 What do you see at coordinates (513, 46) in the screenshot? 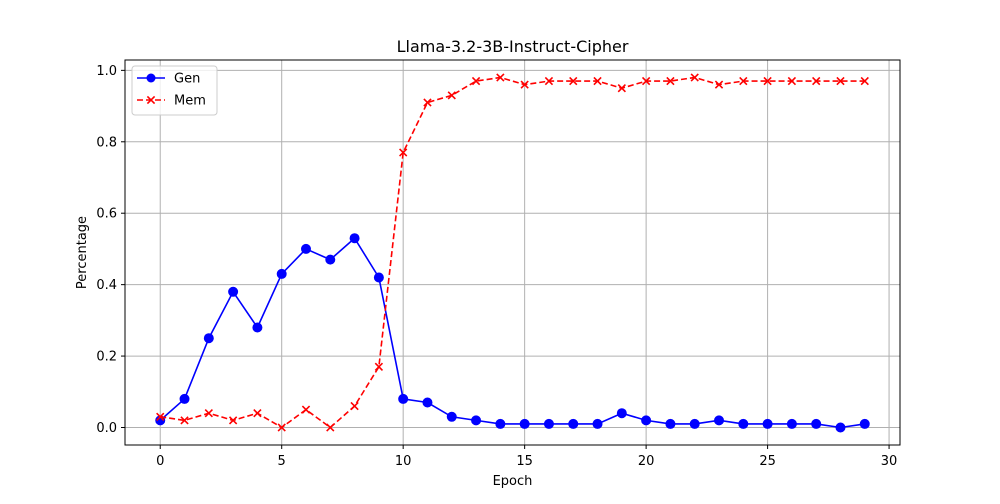
I see `chart-title: Llama-3.2-3B-Instruct-Cipher` at bounding box center [513, 46].